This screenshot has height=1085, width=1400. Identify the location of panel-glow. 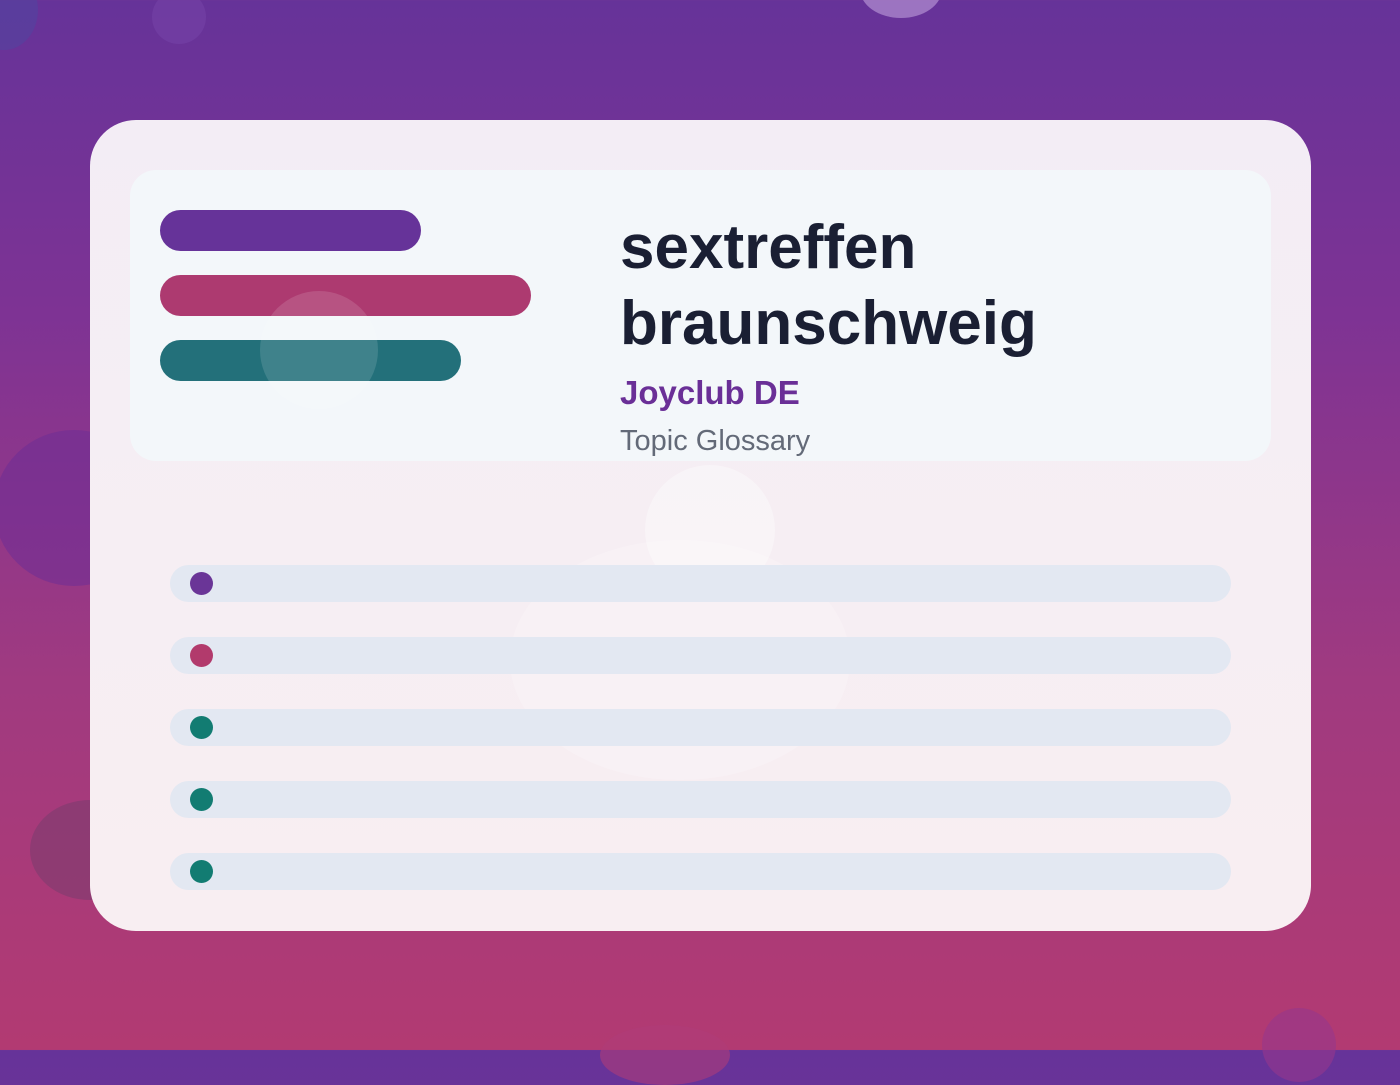
(319, 350).